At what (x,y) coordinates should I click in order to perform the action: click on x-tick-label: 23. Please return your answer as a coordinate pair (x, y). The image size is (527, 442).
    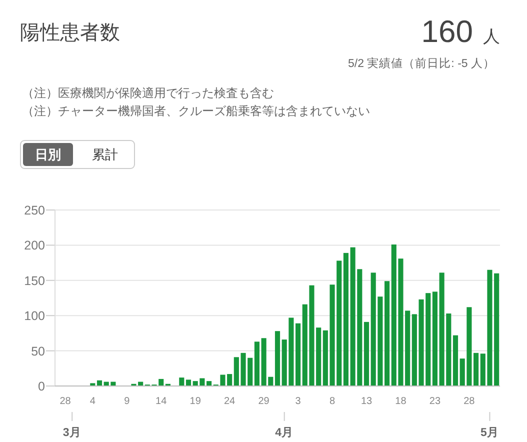
    Looking at the image, I should click on (435, 401).